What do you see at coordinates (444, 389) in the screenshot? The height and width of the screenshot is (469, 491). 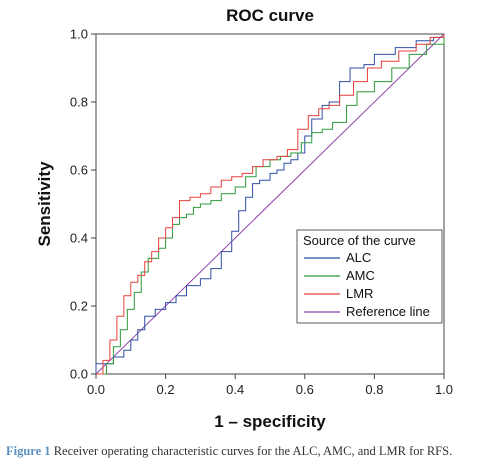 I see `x-tick-label: 1.0` at bounding box center [444, 389].